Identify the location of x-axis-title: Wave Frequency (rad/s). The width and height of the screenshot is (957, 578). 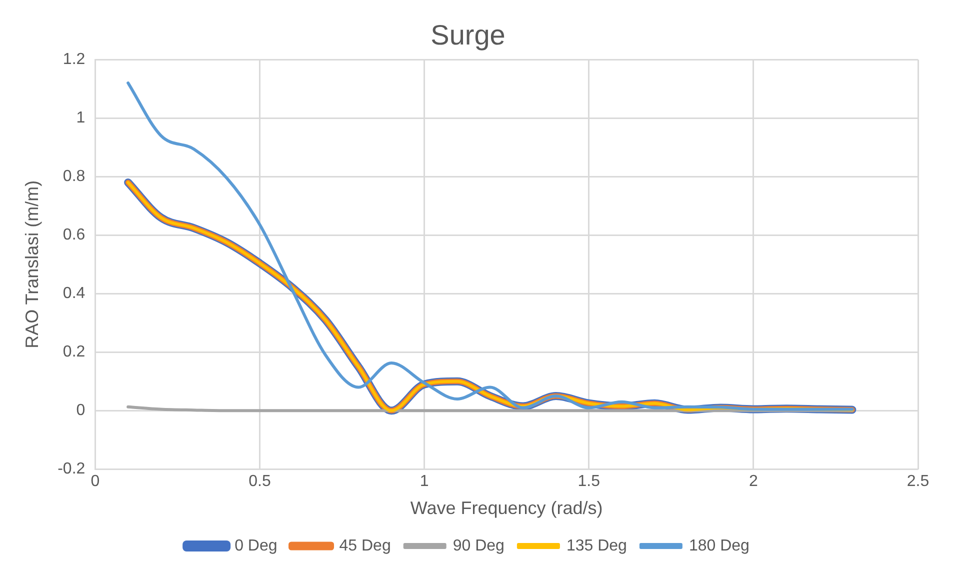
(506, 508).